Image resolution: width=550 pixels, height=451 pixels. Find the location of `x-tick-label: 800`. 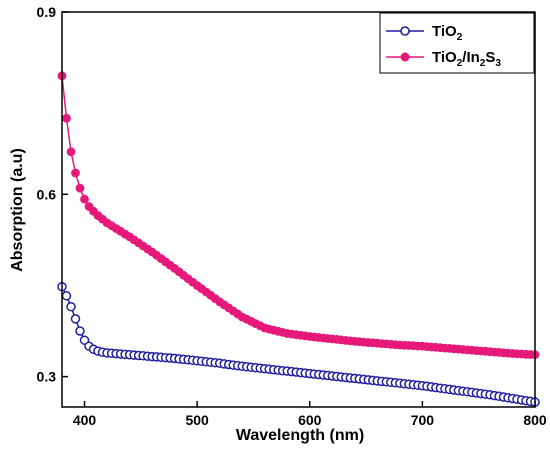

x-tick-label: 800 is located at coordinates (535, 420).